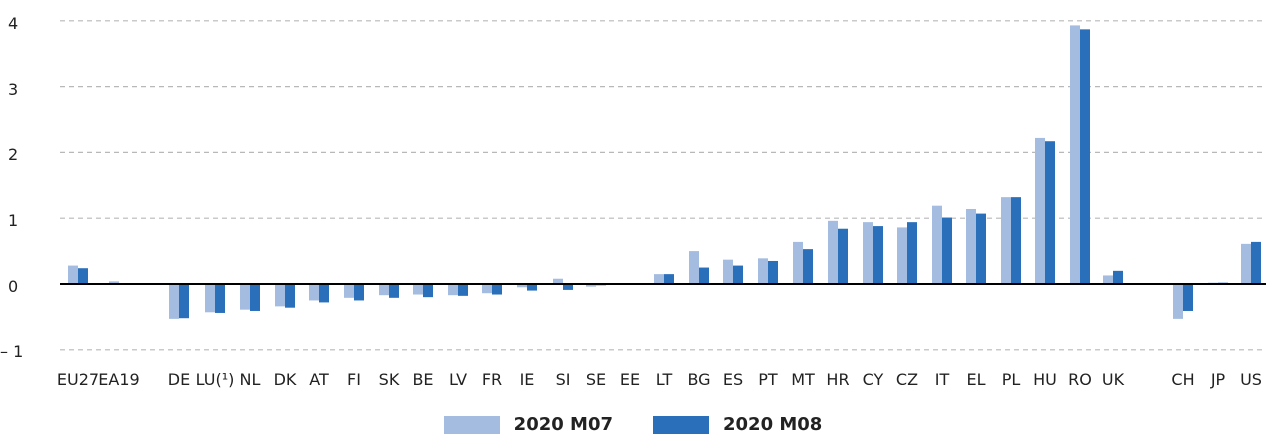 This screenshot has width=1266, height=437. I want to click on bar-m07-es, so click(728, 271).